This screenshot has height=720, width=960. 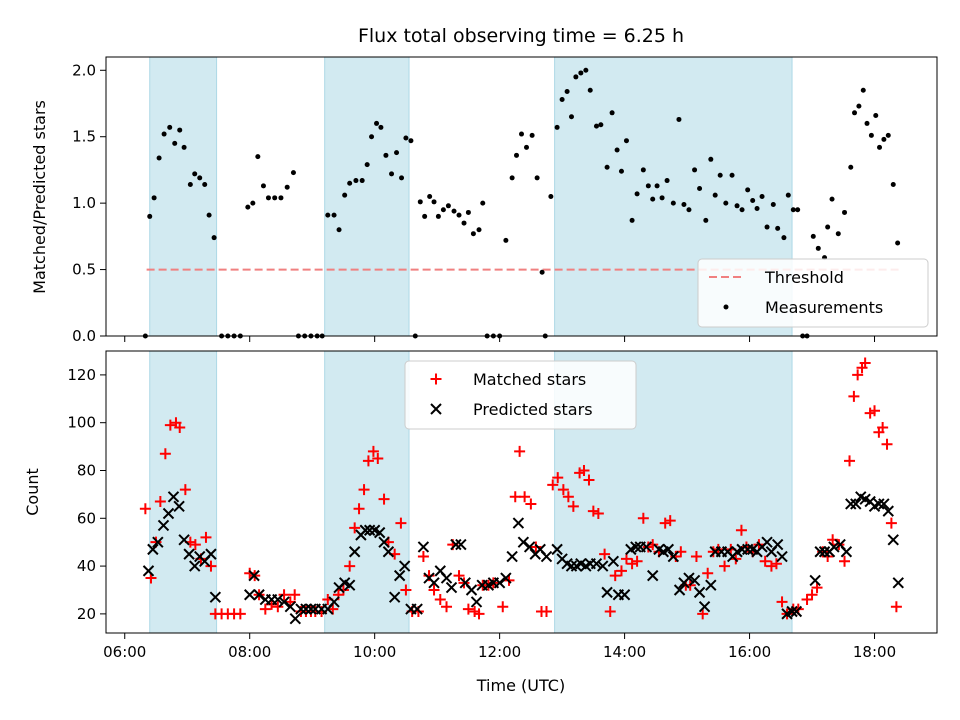 What do you see at coordinates (813, 293) in the screenshot?
I see `top-legend-box` at bounding box center [813, 293].